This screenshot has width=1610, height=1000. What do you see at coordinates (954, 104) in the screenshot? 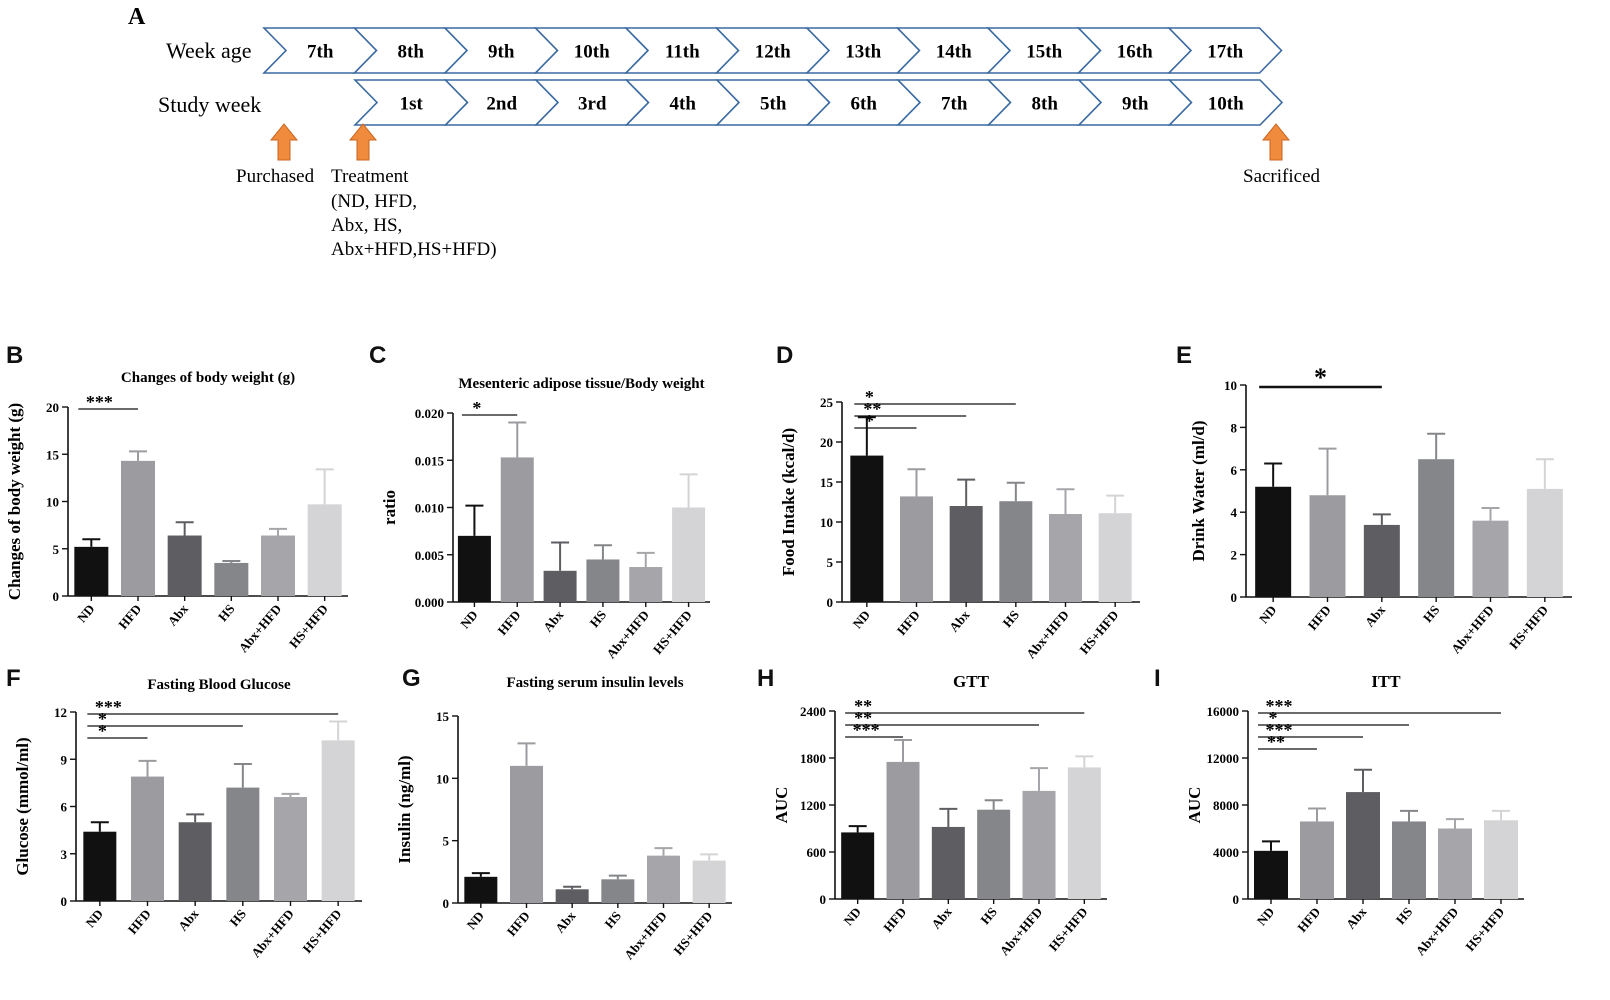
I see `chevron-label: 7th` at bounding box center [954, 104].